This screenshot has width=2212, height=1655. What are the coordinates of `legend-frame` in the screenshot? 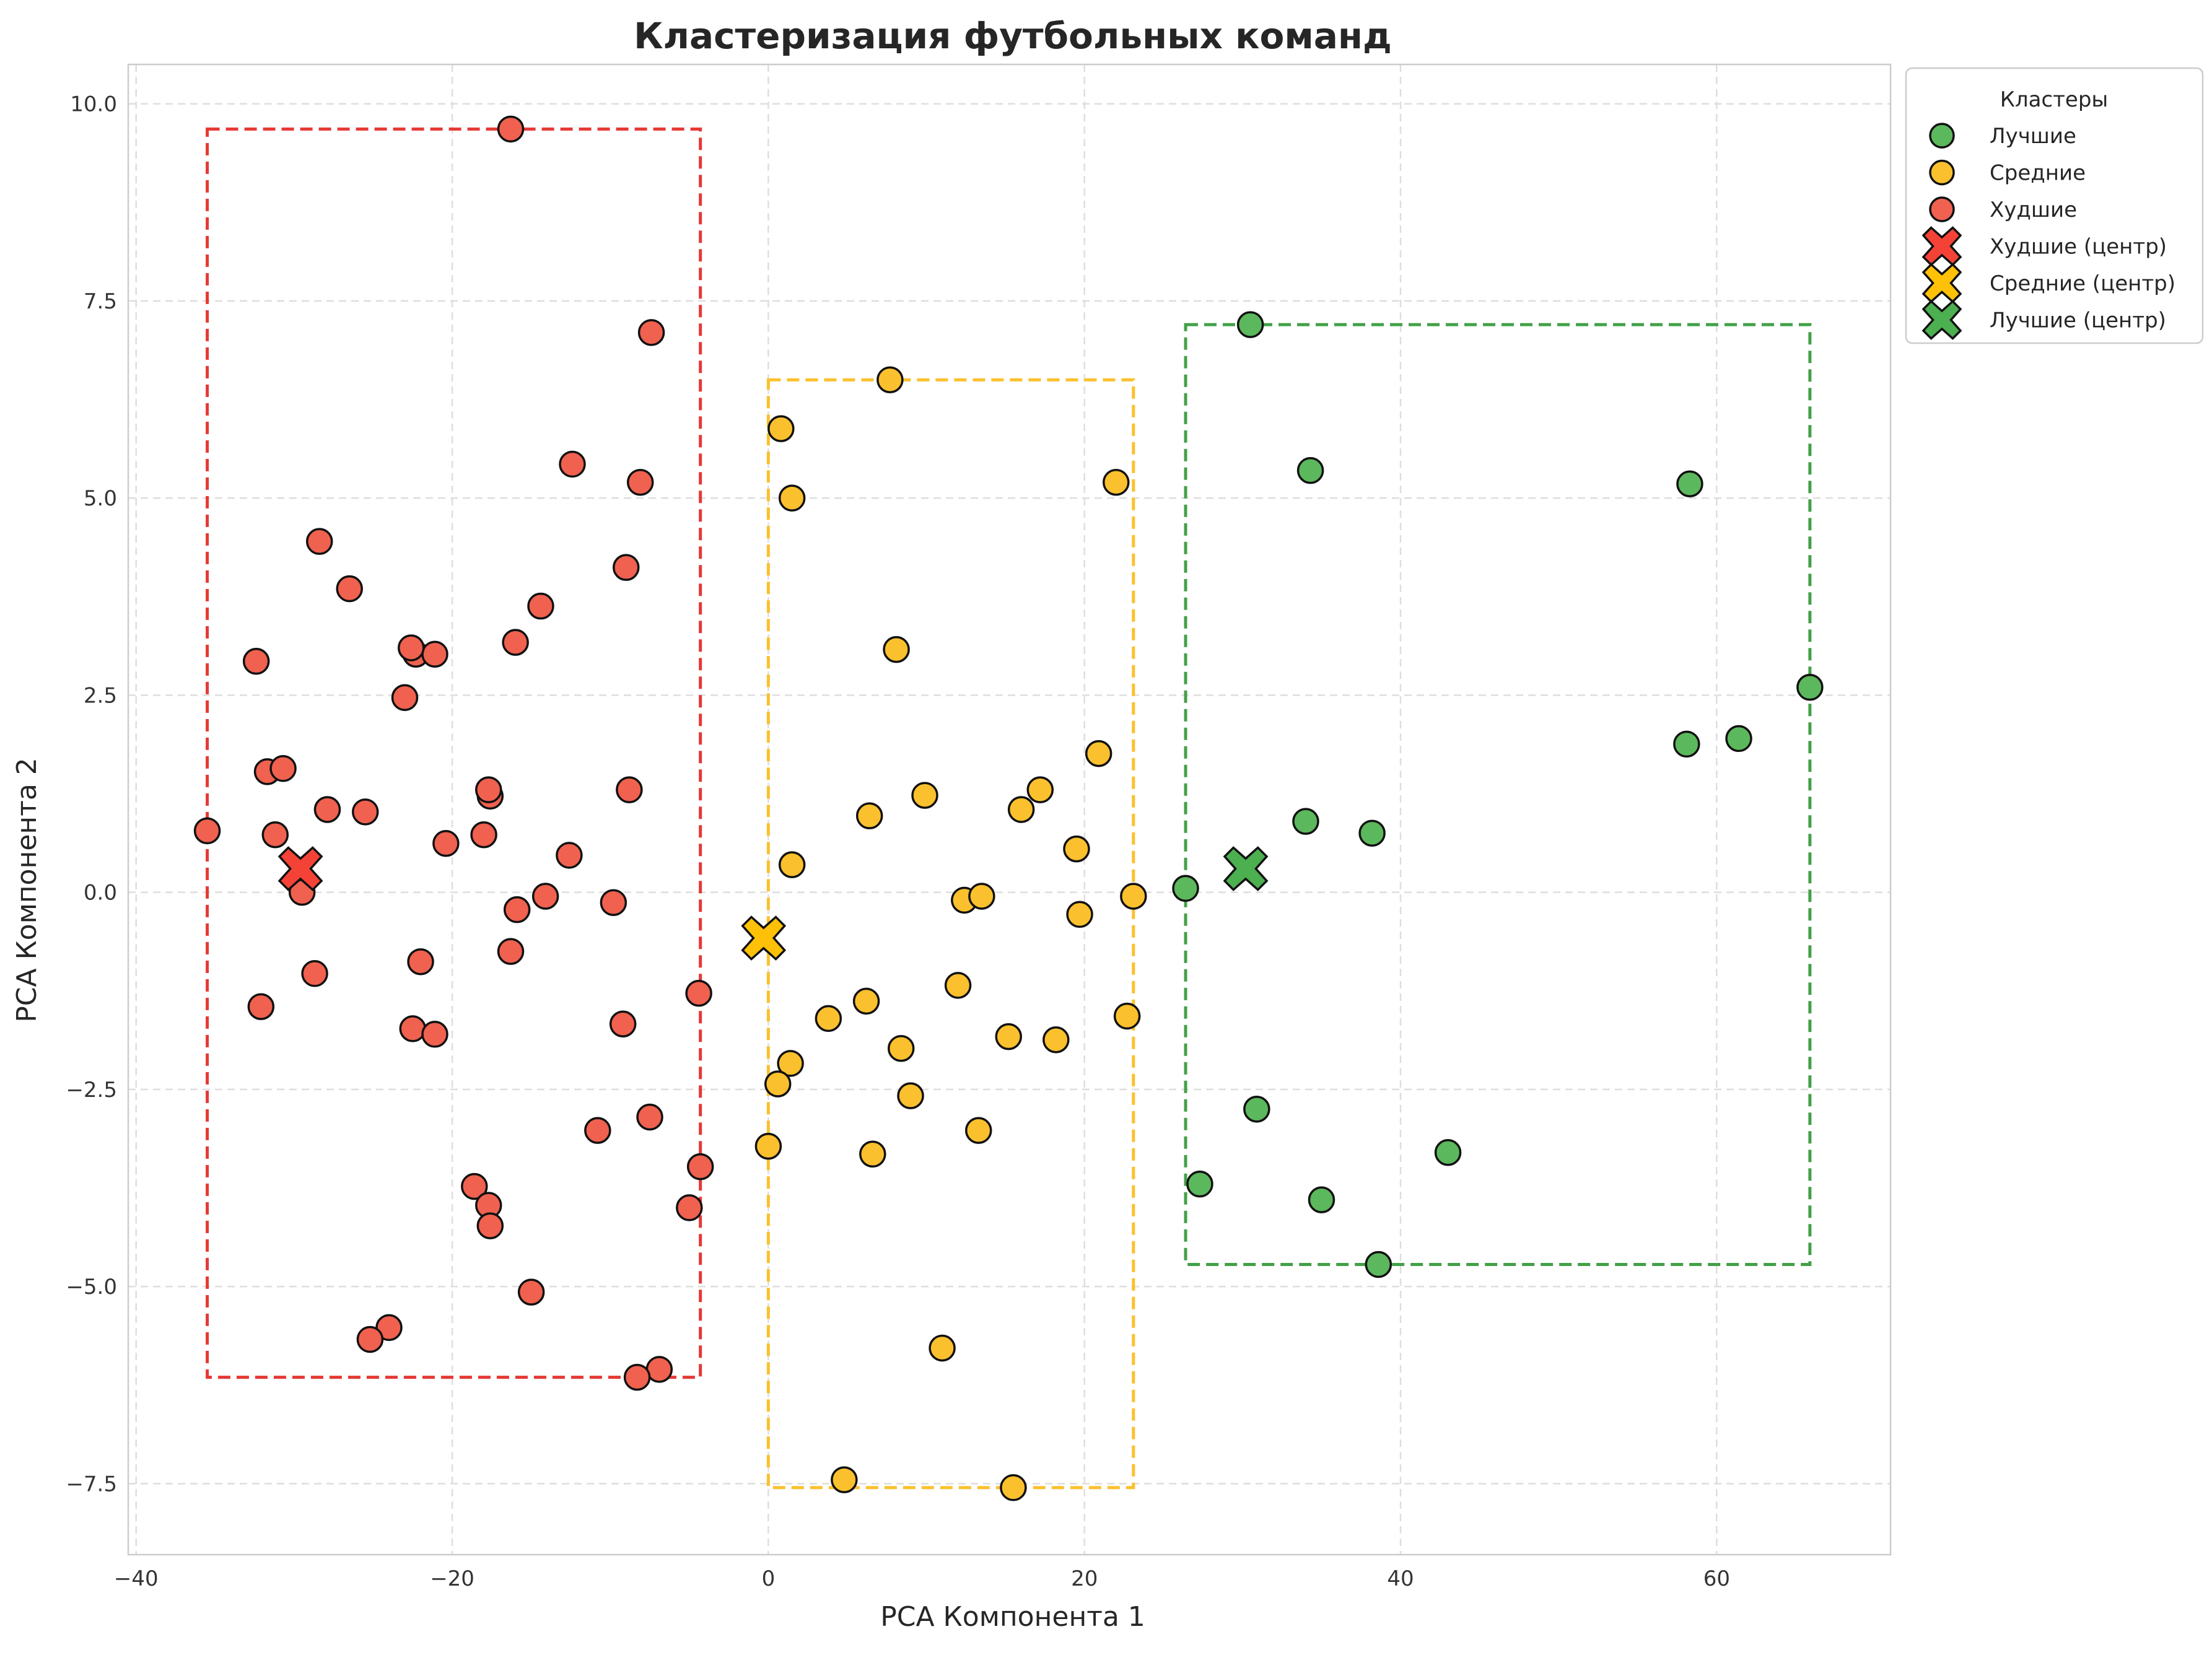 It's located at (2054, 205).